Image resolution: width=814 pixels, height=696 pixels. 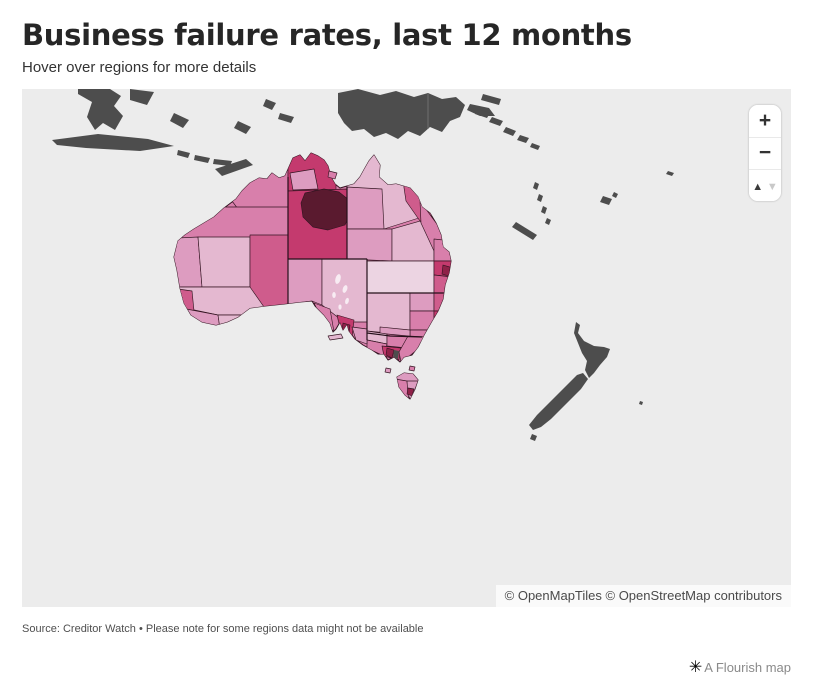 I want to click on page-subtitle: Hover over regions for more details, so click(x=139, y=67).